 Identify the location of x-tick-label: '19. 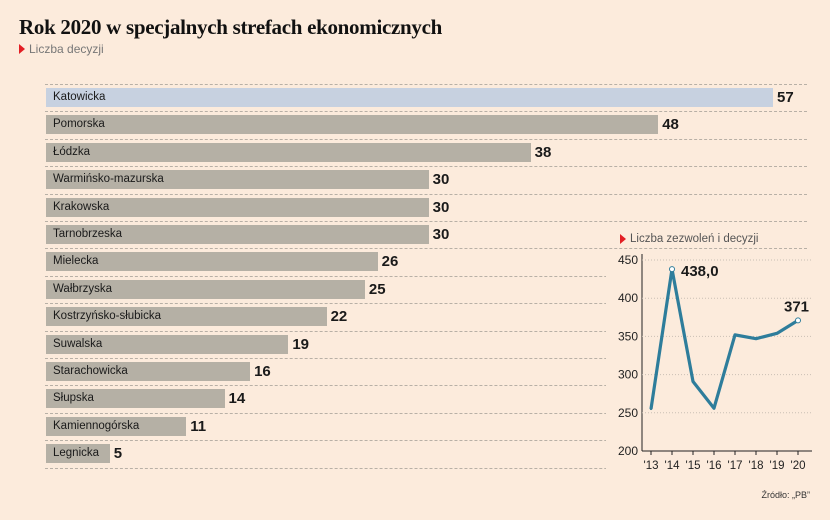
(777, 466).